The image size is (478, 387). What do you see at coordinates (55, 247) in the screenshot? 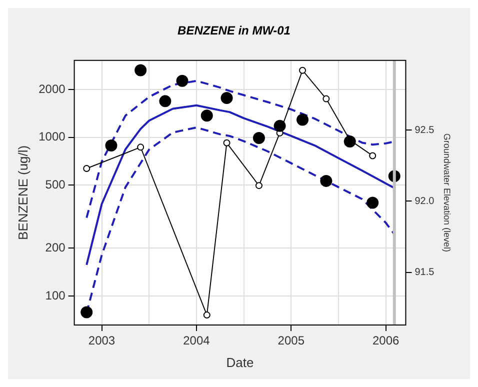
I see `y-tick-label: 200` at bounding box center [55, 247].